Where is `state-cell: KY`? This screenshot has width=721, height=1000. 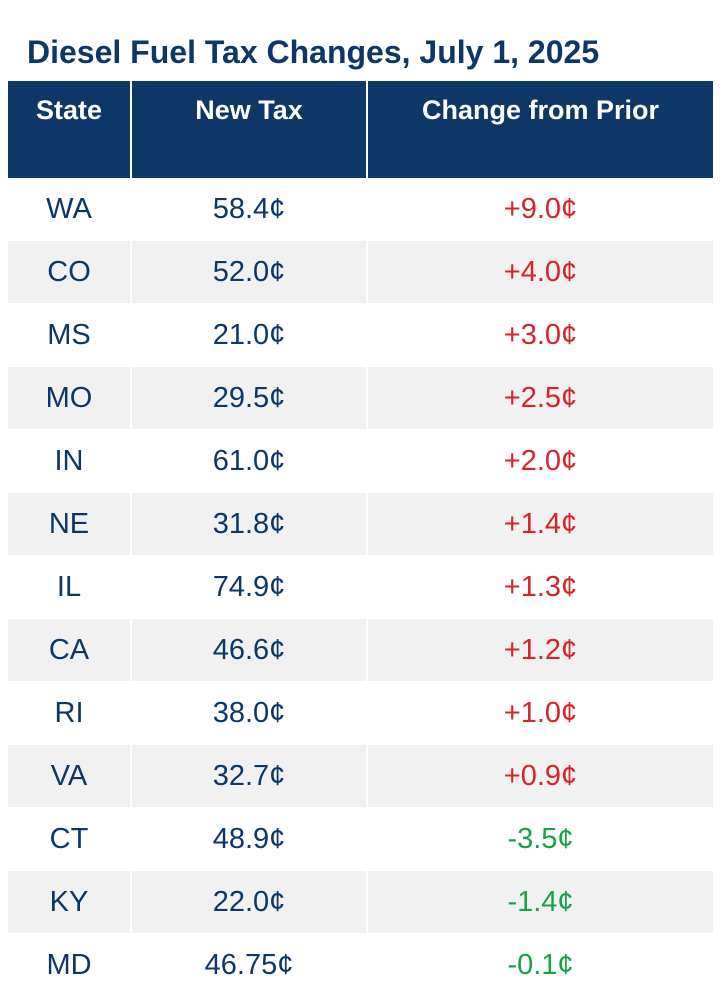
state-cell: KY is located at coordinates (70, 902).